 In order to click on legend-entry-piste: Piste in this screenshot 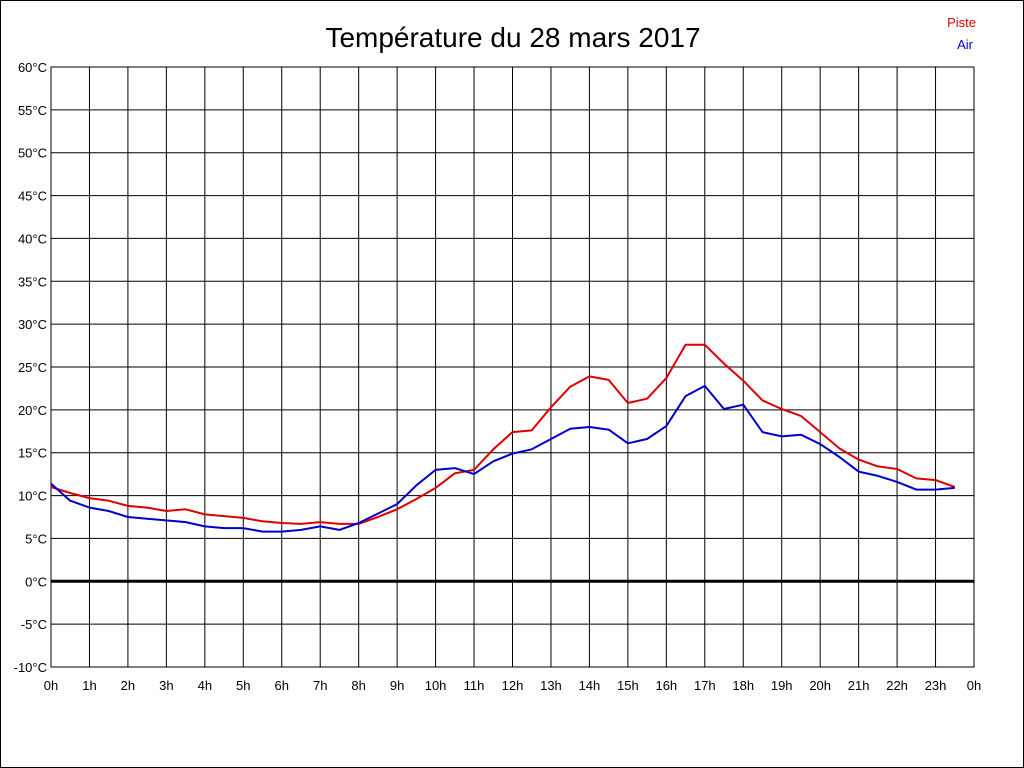, I will do `click(961, 22)`.